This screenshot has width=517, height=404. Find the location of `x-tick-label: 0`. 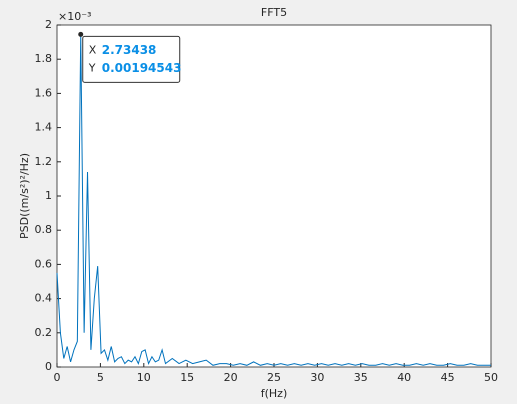

x-tick-label: 0 is located at coordinates (57, 377).